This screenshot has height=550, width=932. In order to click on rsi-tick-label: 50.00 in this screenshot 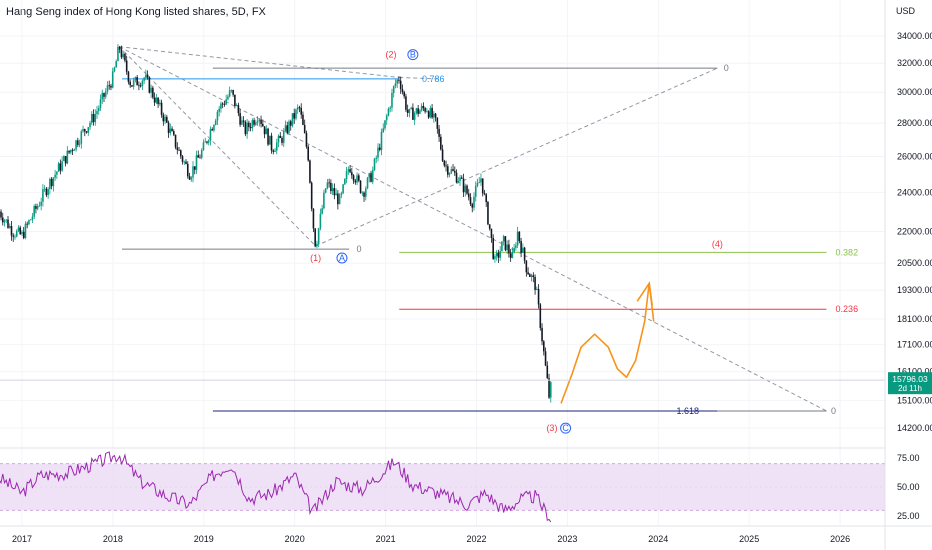, I will do `click(908, 487)`.